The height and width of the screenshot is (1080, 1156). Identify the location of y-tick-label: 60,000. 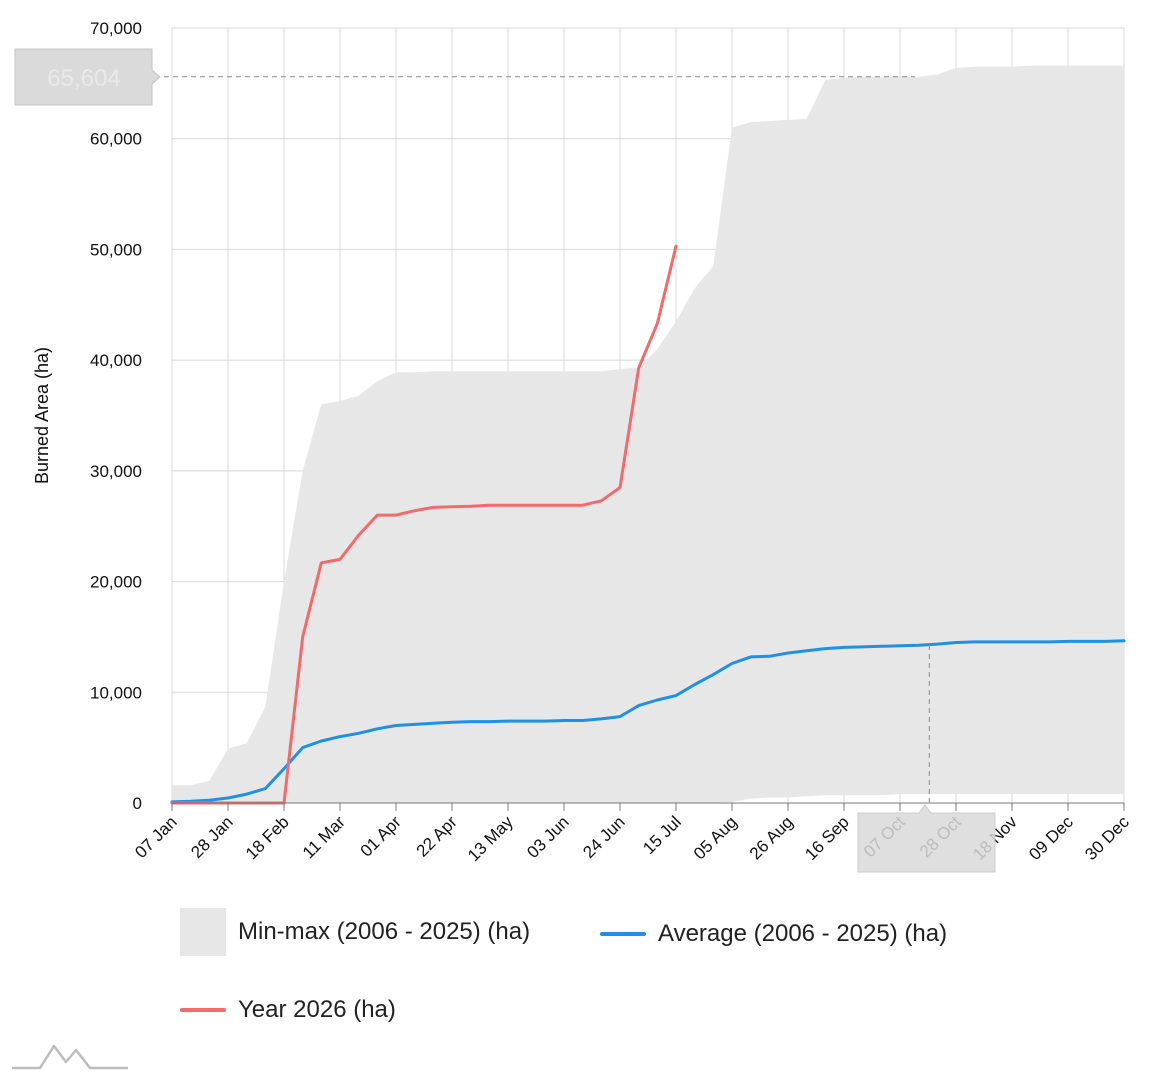
(116, 139).